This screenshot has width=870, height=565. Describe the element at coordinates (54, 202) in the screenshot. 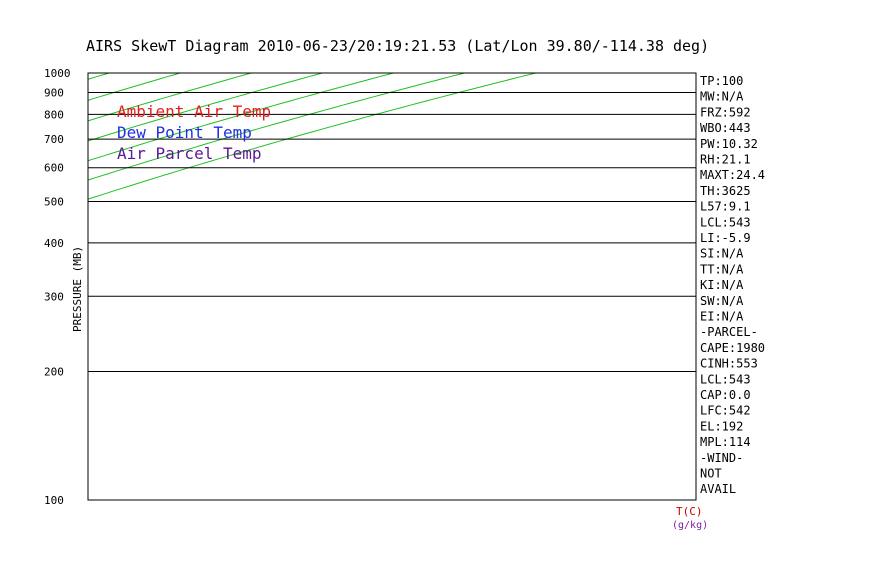

I see `pressure-tick-label: 500` at that location.